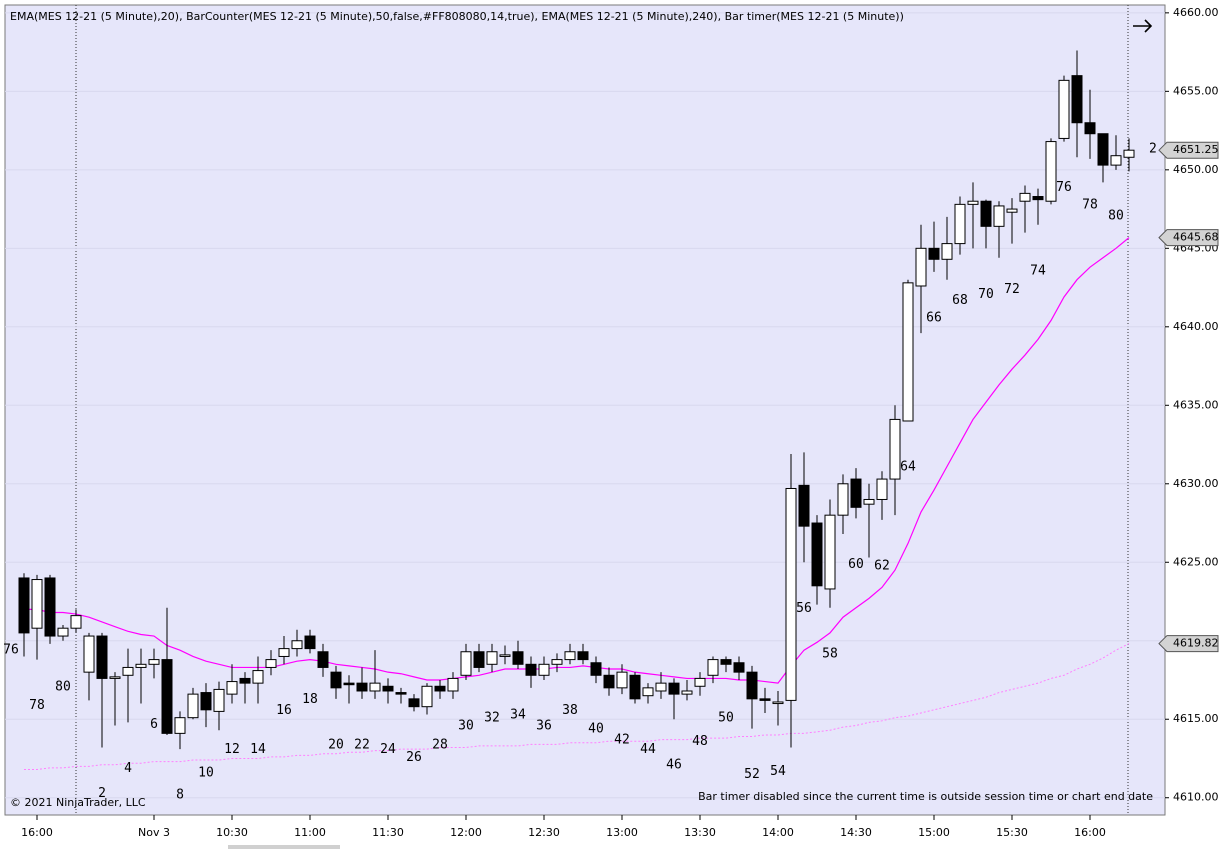 The width and height of the screenshot is (1224, 849). What do you see at coordinates (1196, 643) in the screenshot?
I see `price-tag-label: 4619.82` at bounding box center [1196, 643].